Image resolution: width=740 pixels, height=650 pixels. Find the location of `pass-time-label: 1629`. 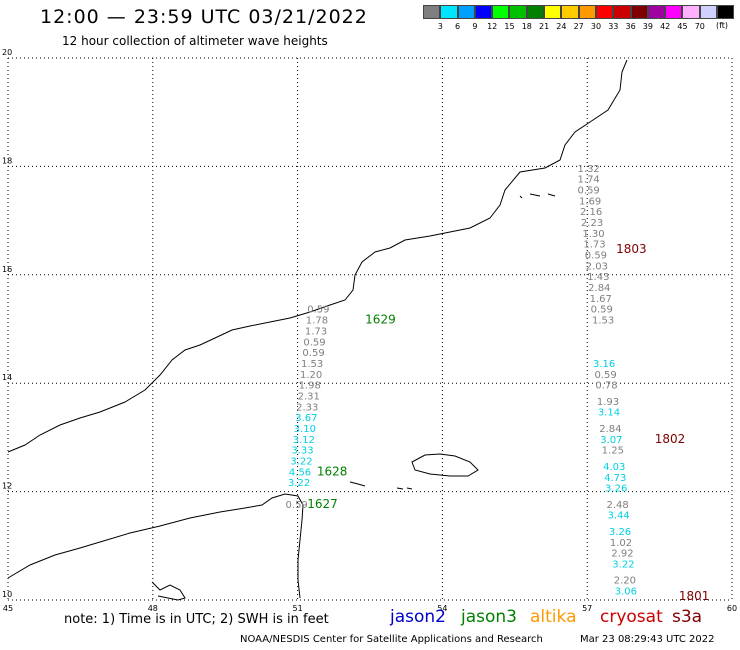

pass-time-label: 1629 is located at coordinates (380, 320).